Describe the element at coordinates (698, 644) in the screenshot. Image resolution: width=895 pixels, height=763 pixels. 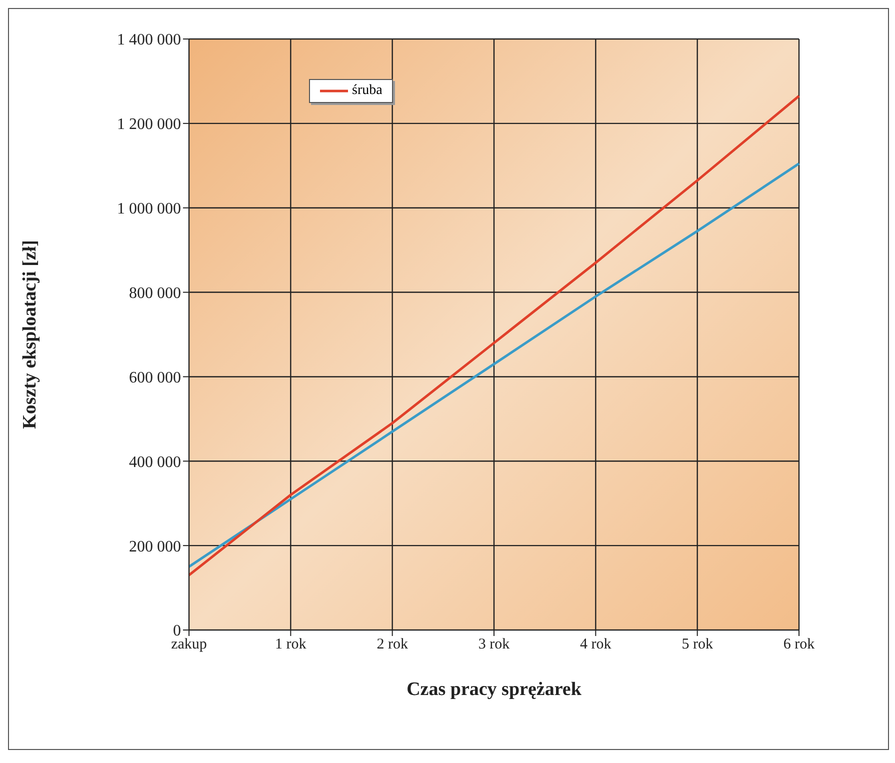
I see `x-tick-label: 5 rok` at that location.